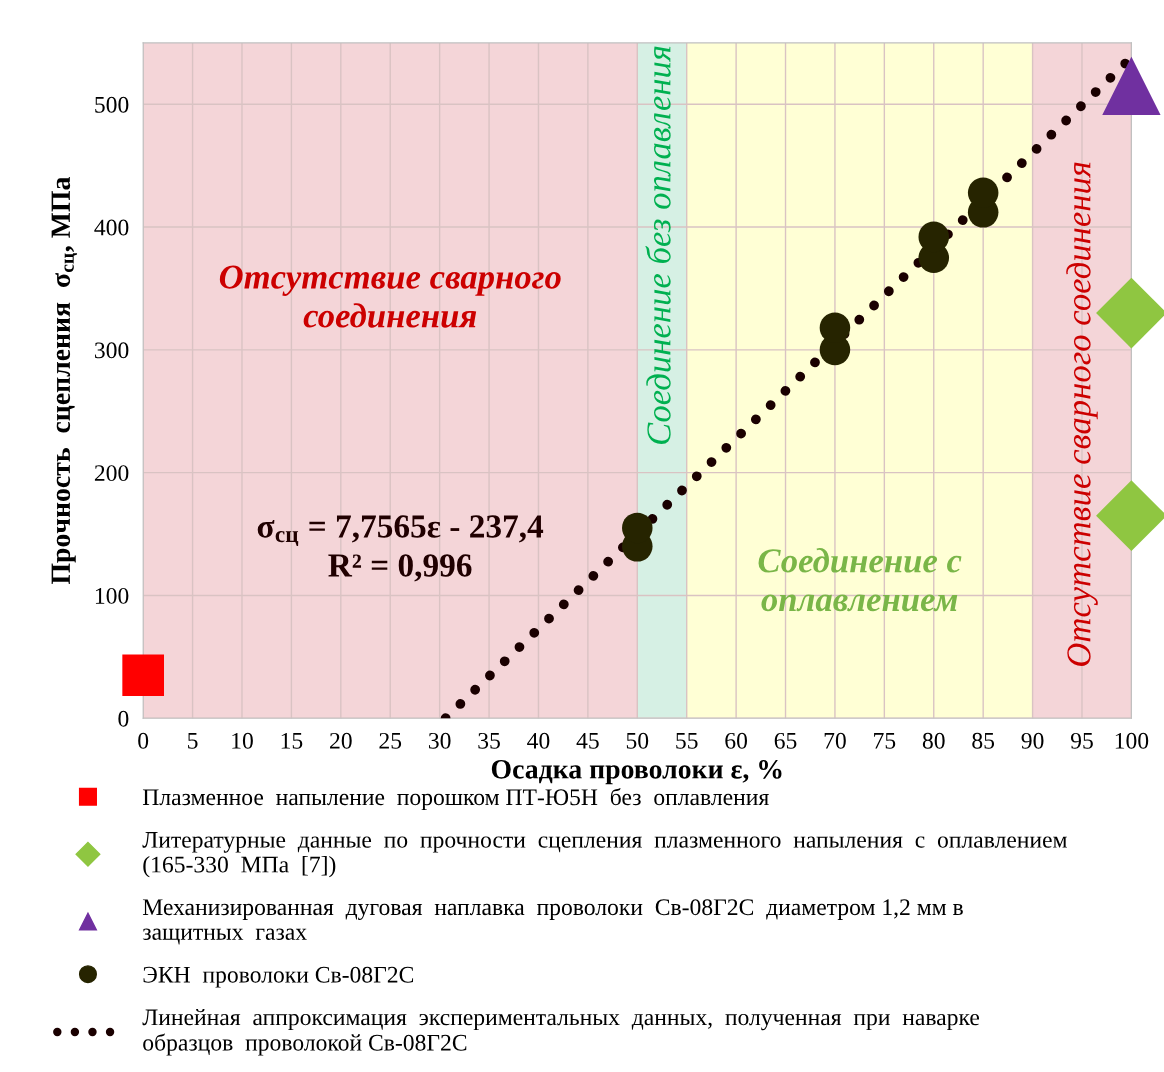 The image size is (1164, 1072). Describe the element at coordinates (587, 740) in the screenshot. I see `x-tick-label: 45` at that location.